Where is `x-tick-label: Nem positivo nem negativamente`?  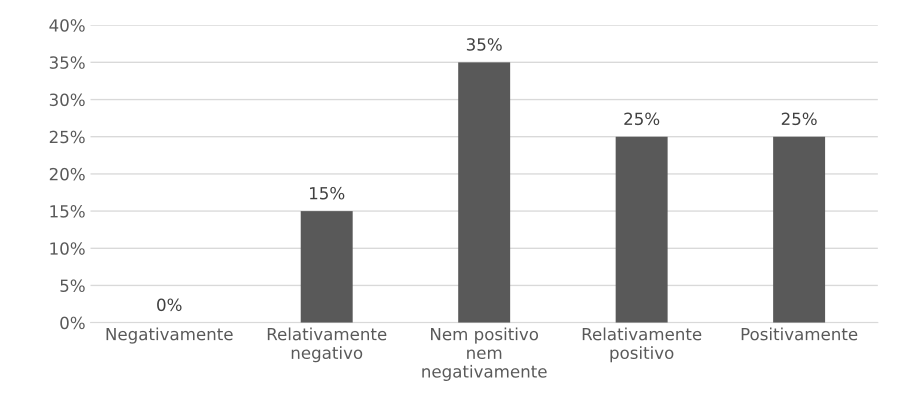 x-tick-label: Nem positivo nem negativamente is located at coordinates (484, 354).